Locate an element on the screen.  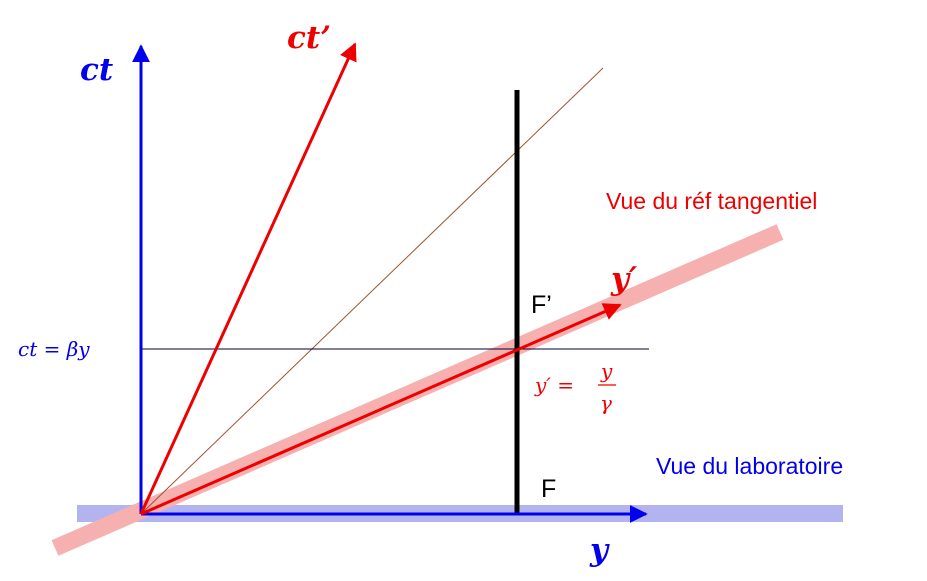
y-axis-label: y is located at coordinates (599, 550).